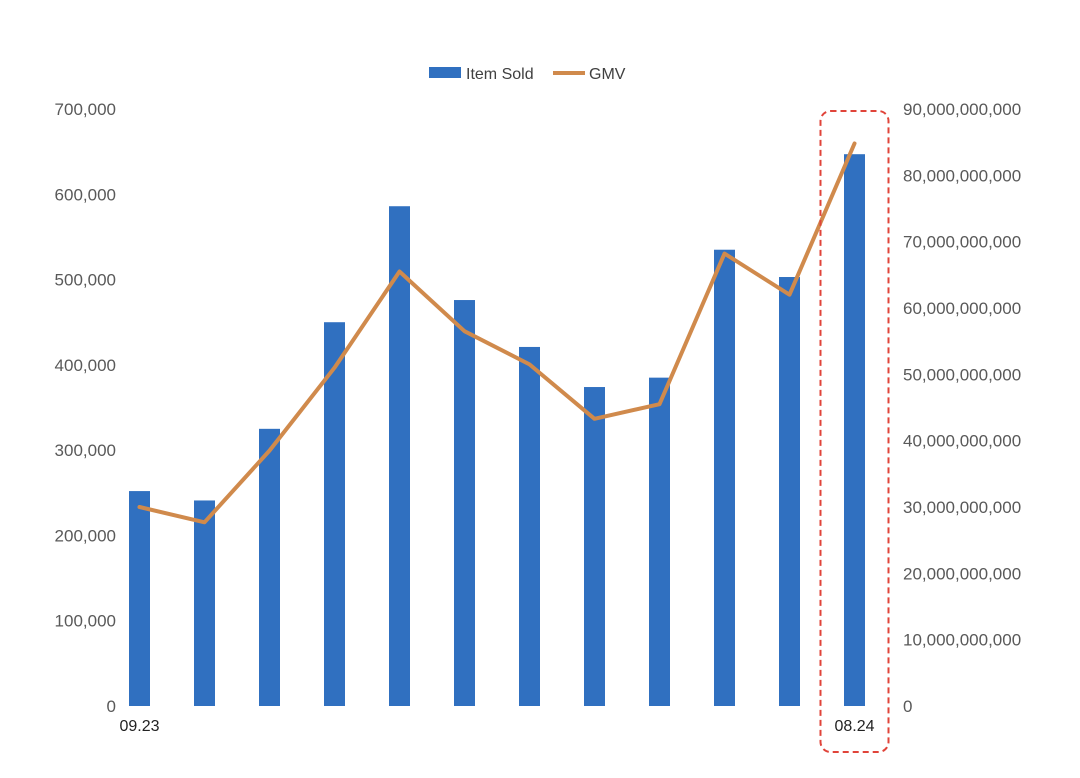  What do you see at coordinates (85, 535) in the screenshot?
I see `left-axis-tick-label: 200,000` at bounding box center [85, 535].